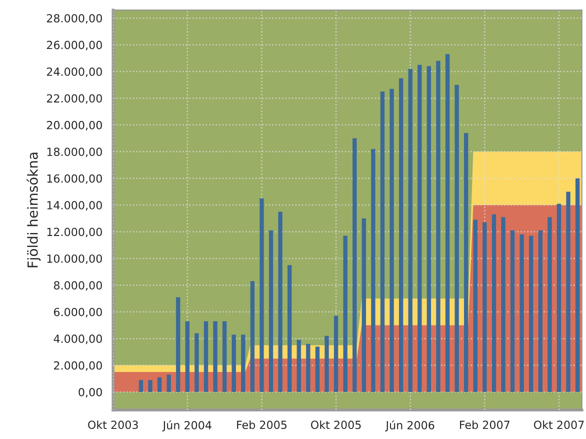  I want to click on y-tick-label: 2.000,00, so click(78, 366).